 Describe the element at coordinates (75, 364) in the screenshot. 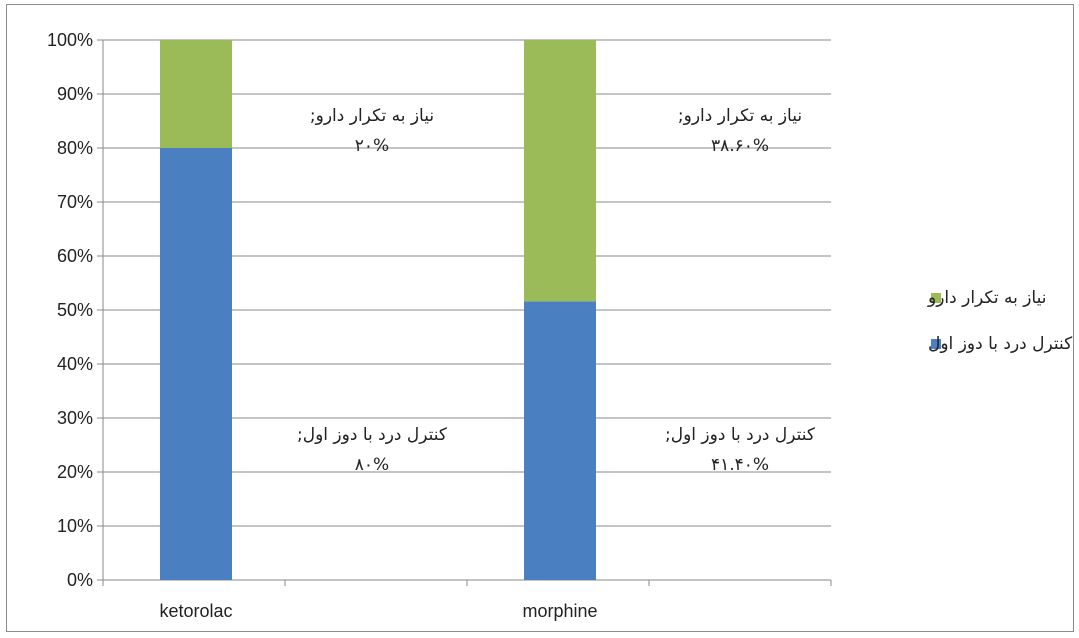

I see `y-tick-label: 40%` at that location.